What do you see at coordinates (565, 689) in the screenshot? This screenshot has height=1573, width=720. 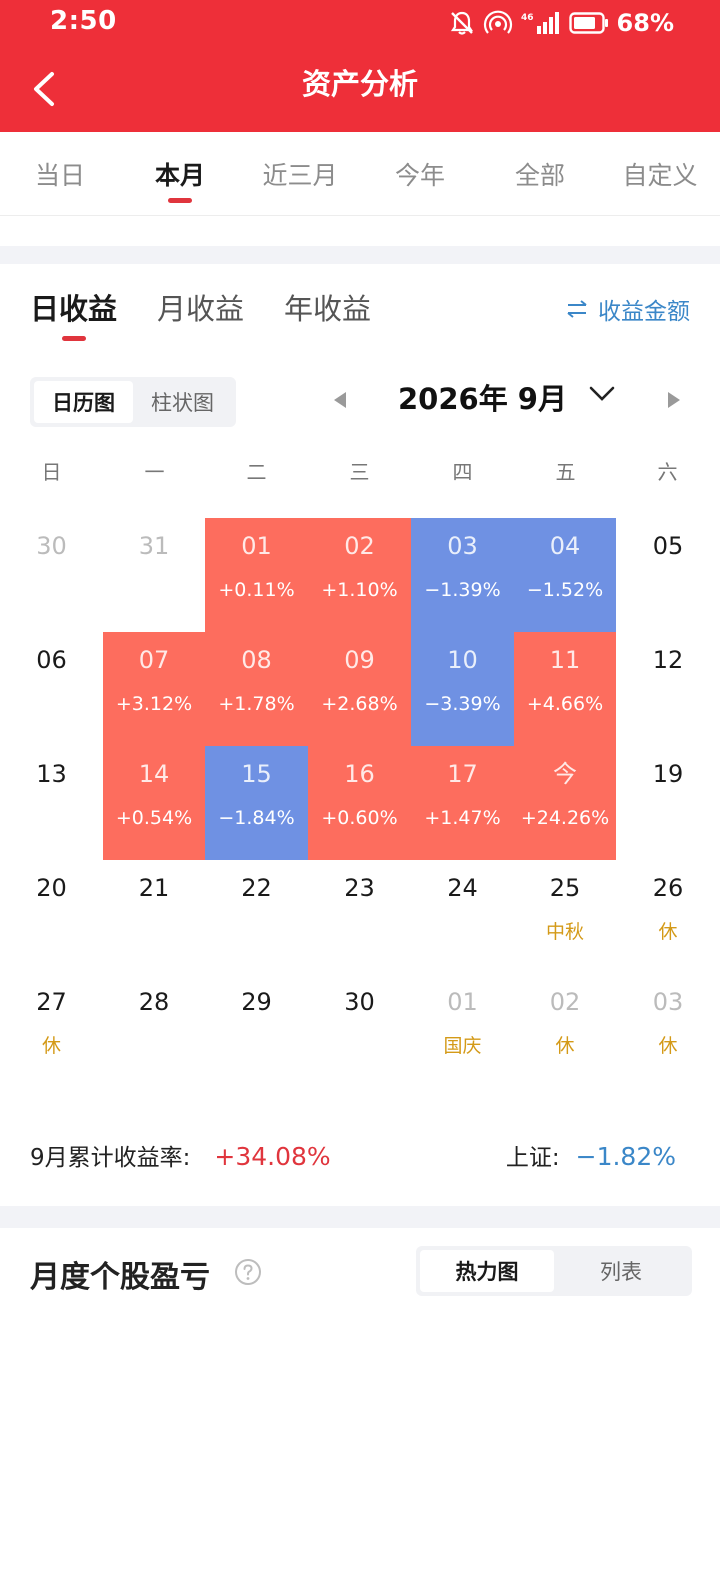 I see `calendar-day-cell: 11 +4.66%` at bounding box center [565, 689].